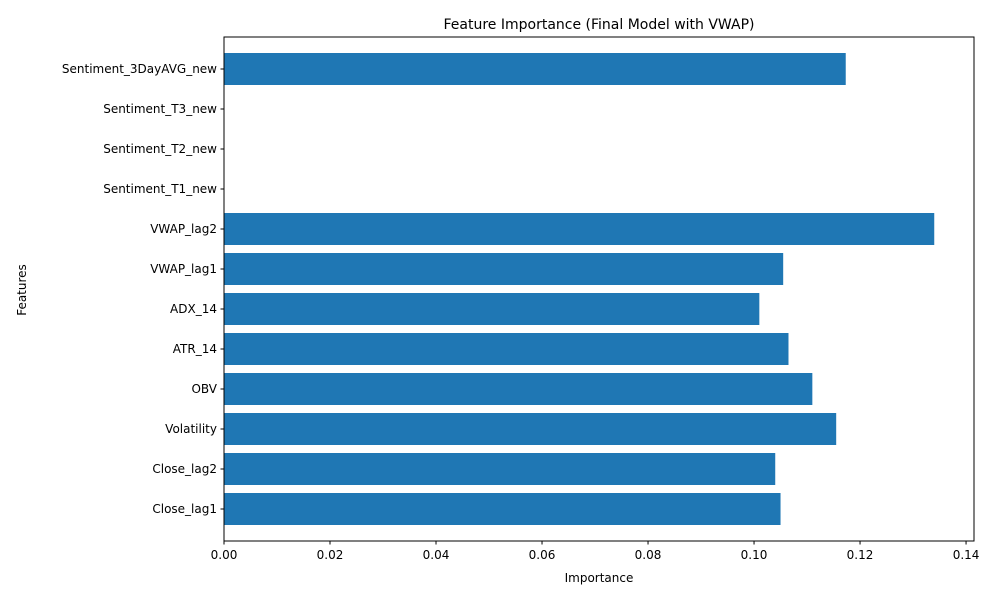  I want to click on y-tick-label: Sentiment_T3_new, so click(160, 109).